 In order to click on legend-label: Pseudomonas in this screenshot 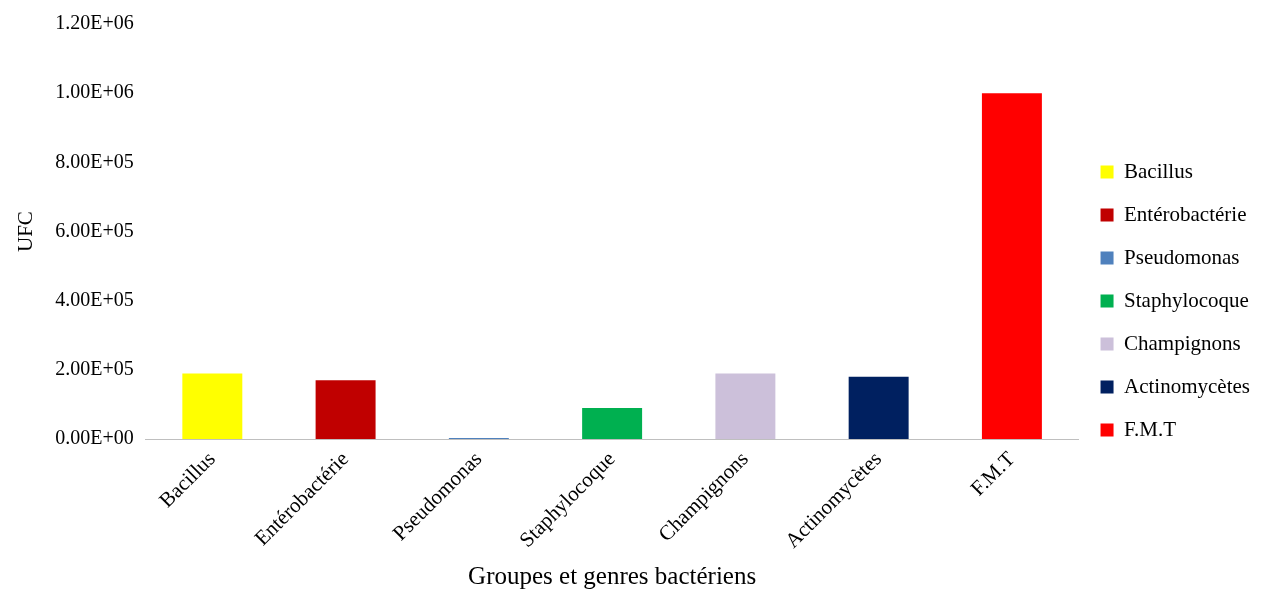, I will do `click(1182, 256)`.